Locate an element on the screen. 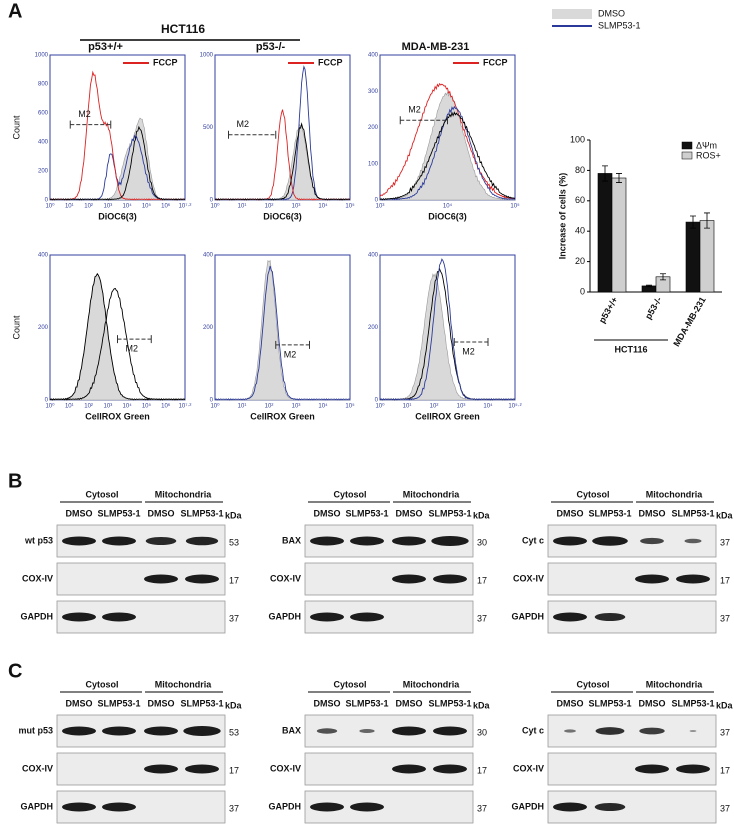  y-tick-label: 60 is located at coordinates (580, 200).